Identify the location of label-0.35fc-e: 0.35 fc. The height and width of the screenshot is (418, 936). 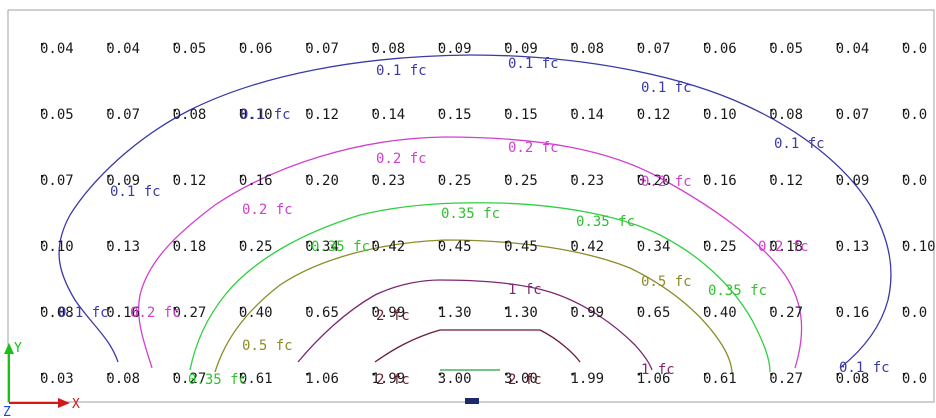
(217, 380).